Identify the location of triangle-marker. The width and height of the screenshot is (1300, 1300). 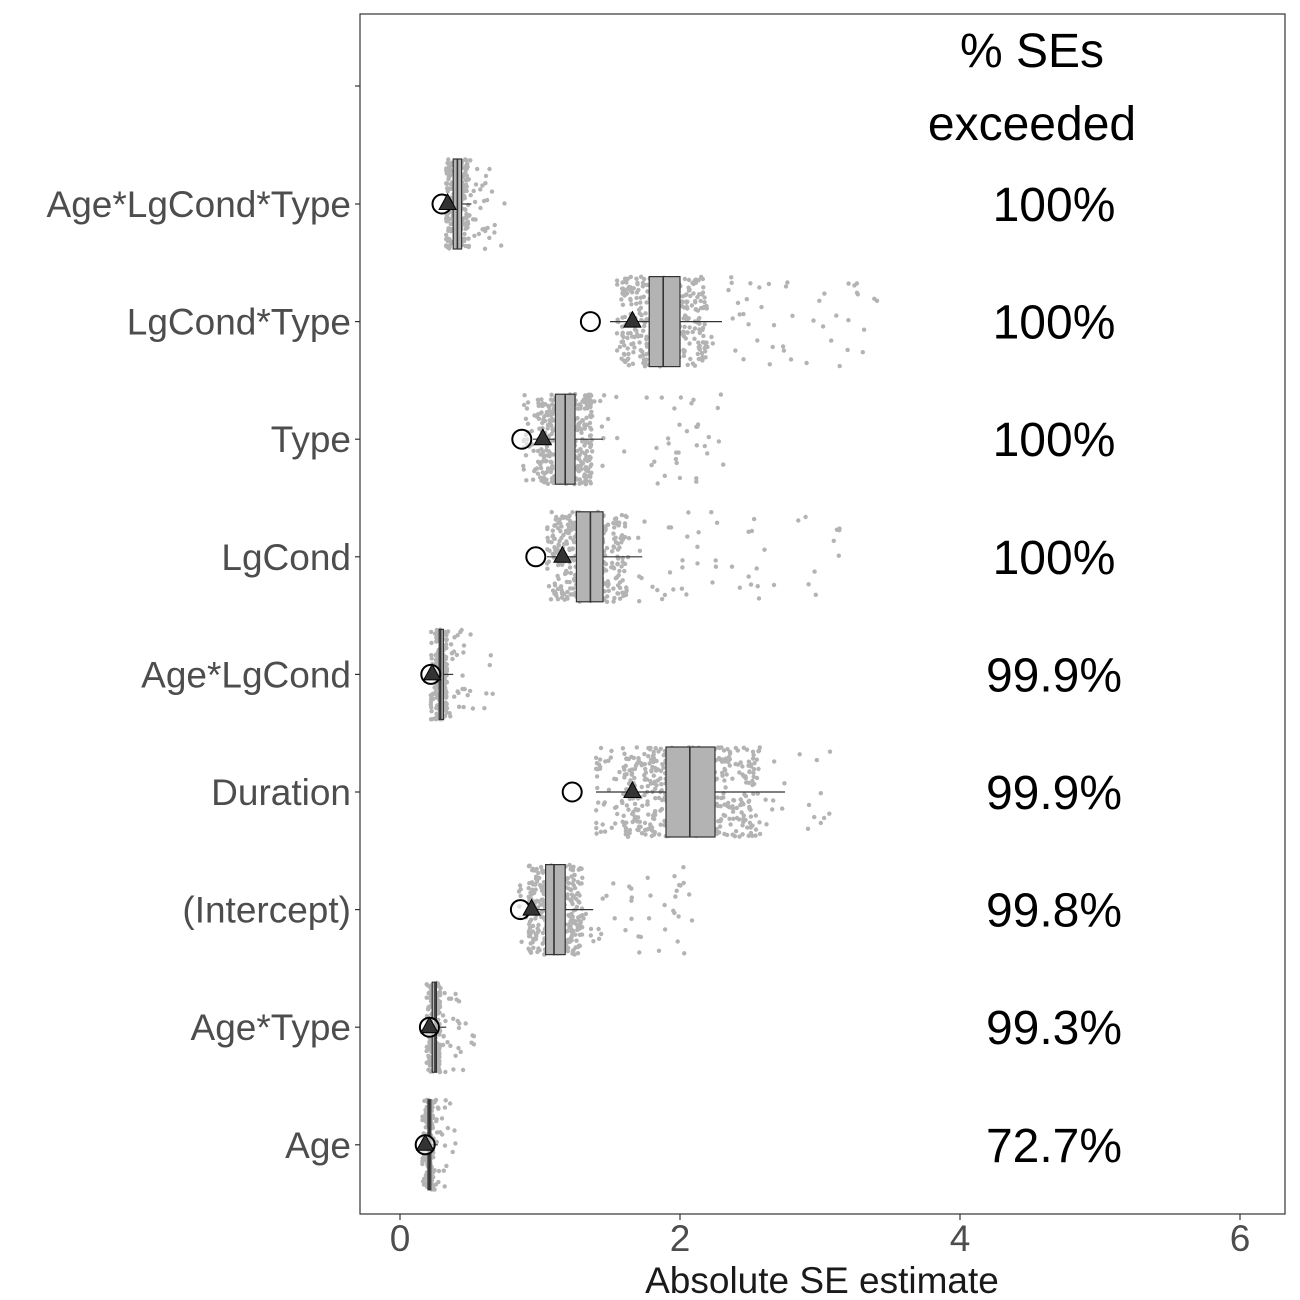
(632, 319).